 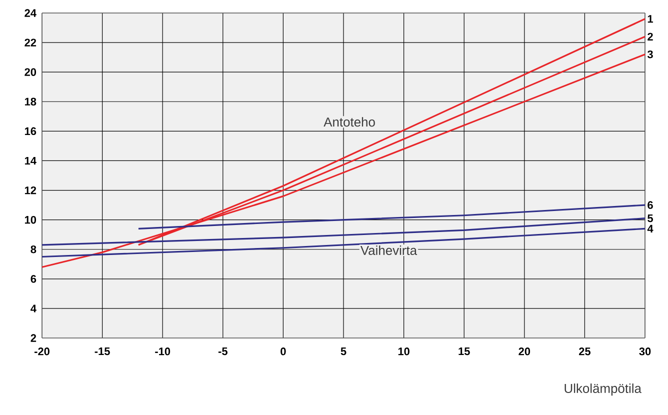 What do you see at coordinates (650, 228) in the screenshot?
I see `series-label: 4` at bounding box center [650, 228].